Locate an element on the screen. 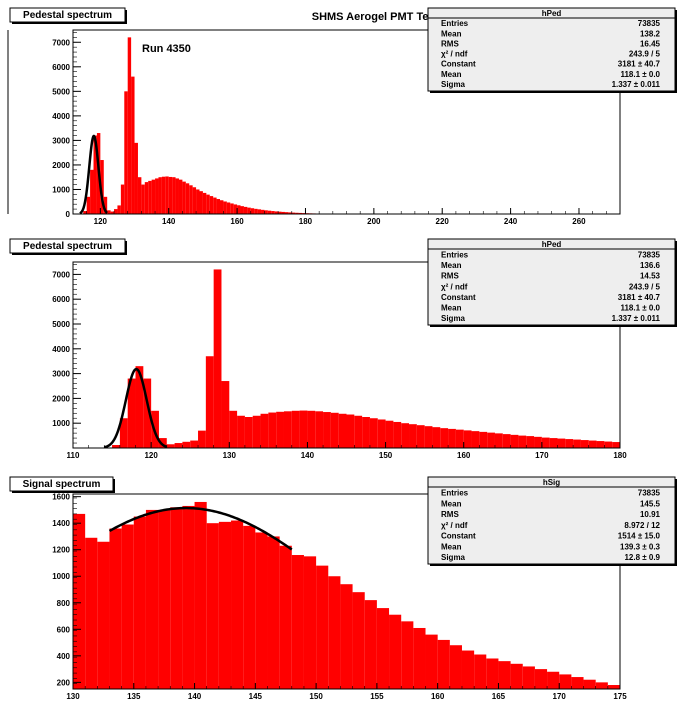 The height and width of the screenshot is (727, 696). stats-name: hPed is located at coordinates (552, 13).